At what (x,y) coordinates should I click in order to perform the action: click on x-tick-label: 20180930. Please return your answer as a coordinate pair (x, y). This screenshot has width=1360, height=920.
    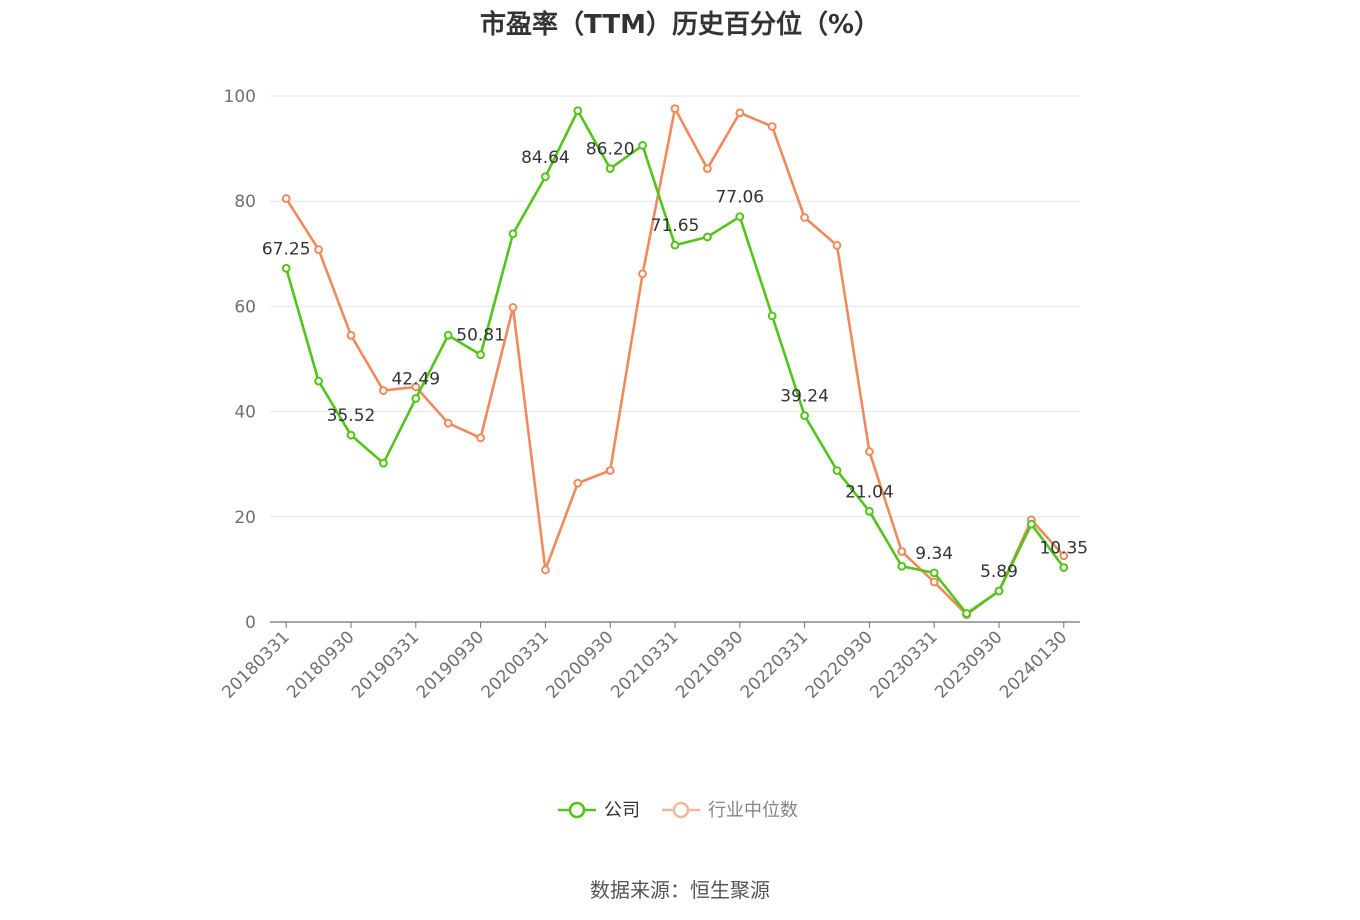
    Looking at the image, I should click on (320, 664).